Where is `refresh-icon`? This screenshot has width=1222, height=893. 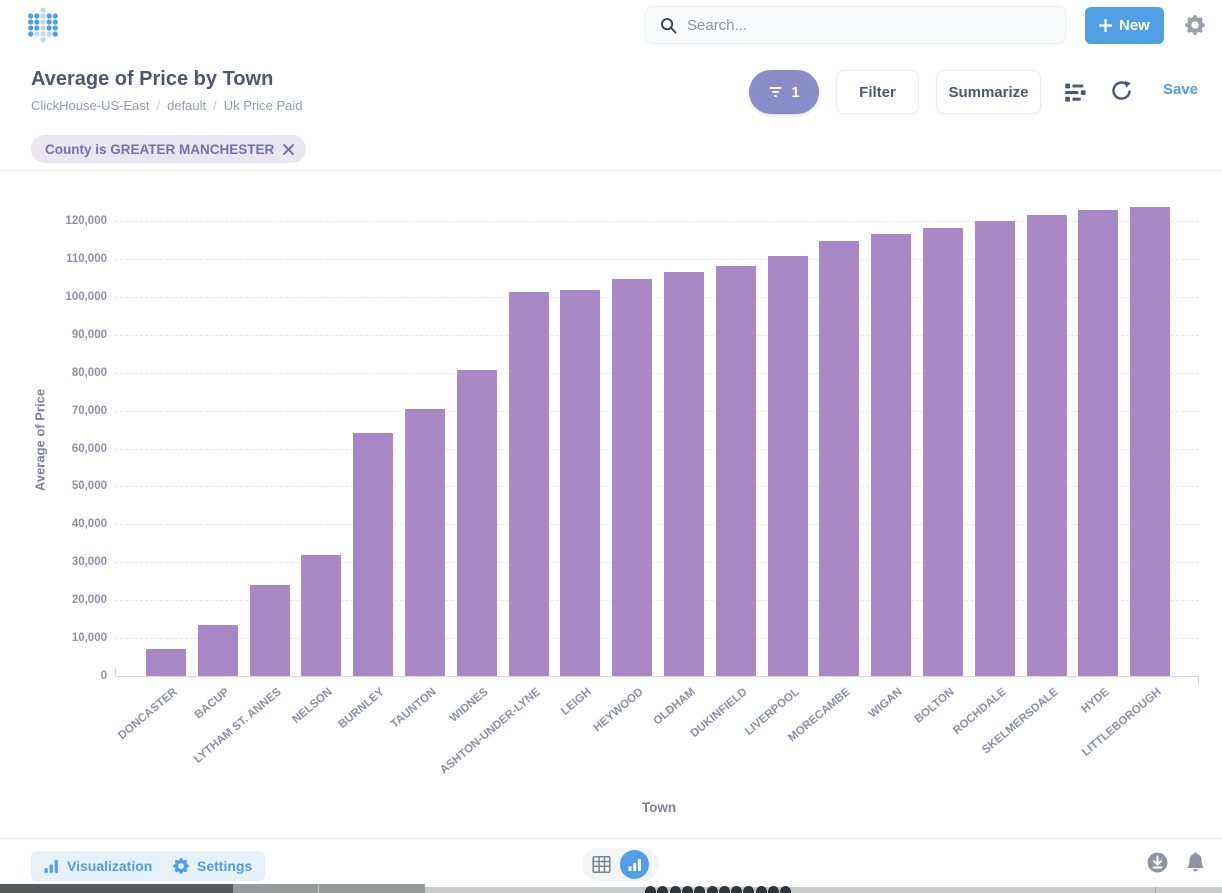 refresh-icon is located at coordinates (1121, 92).